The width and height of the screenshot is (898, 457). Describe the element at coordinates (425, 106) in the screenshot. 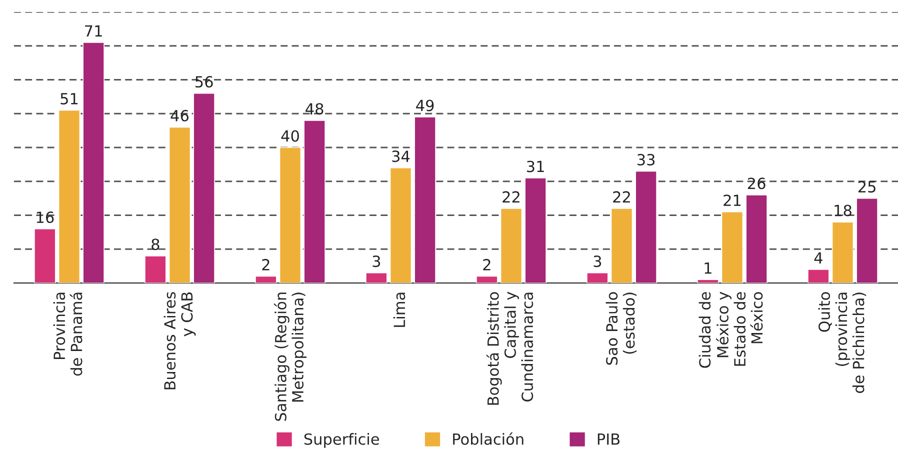

I see `data-label: 49` at that location.